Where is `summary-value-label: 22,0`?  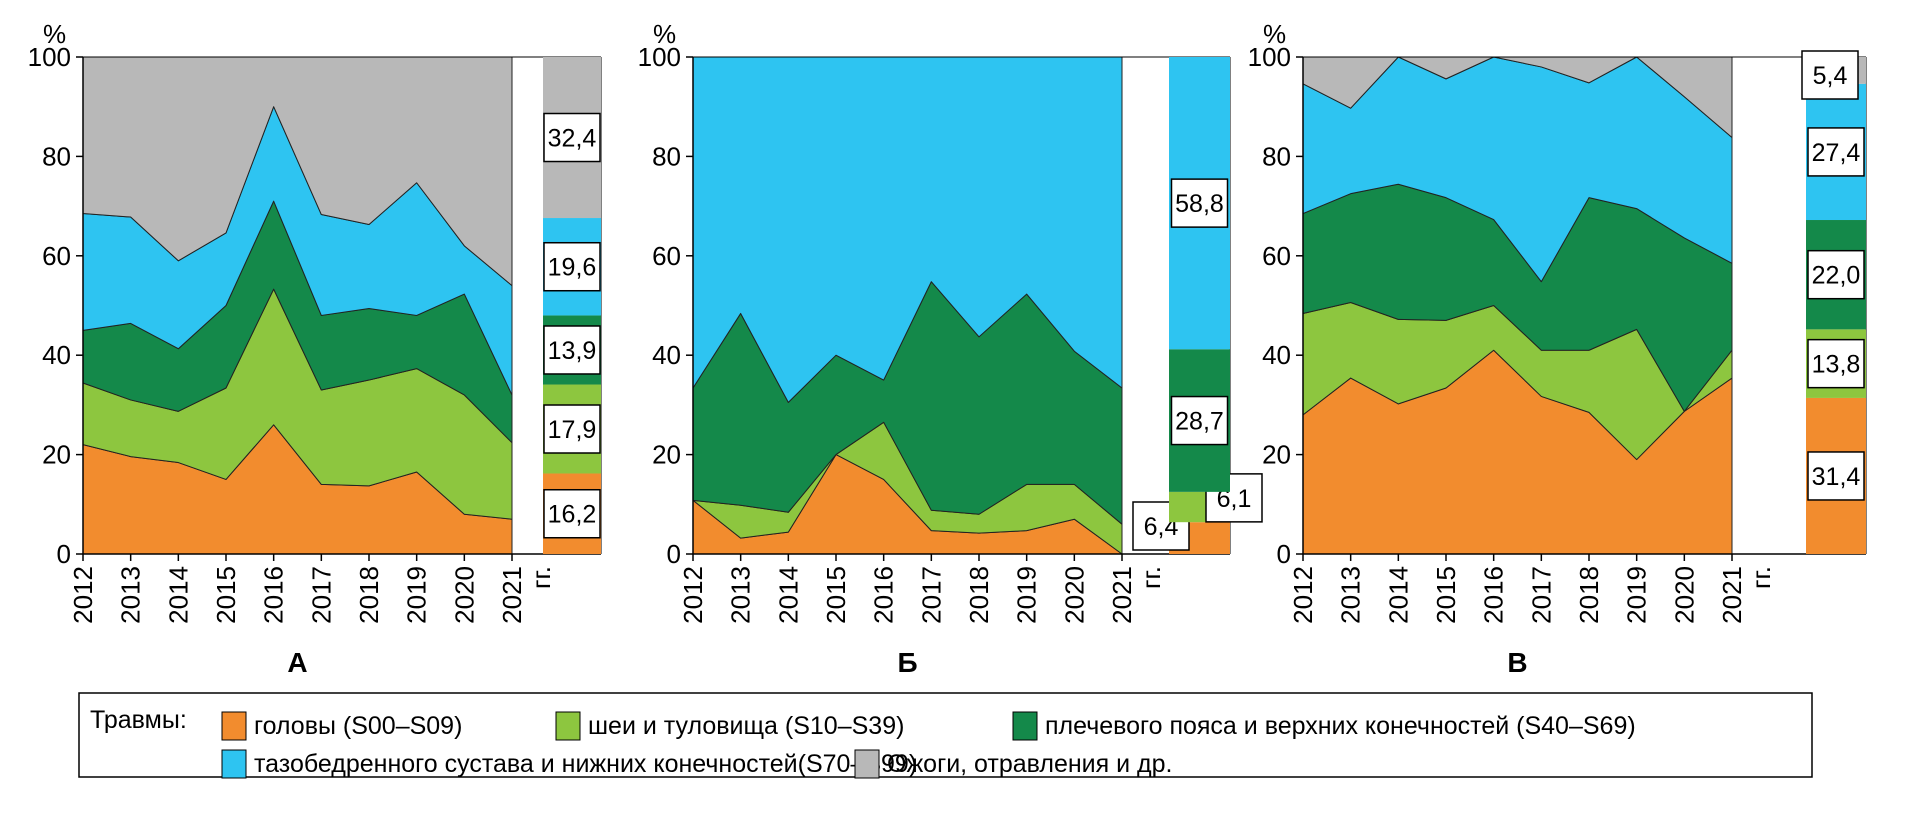 summary-value-label: 22,0 is located at coordinates (1836, 276).